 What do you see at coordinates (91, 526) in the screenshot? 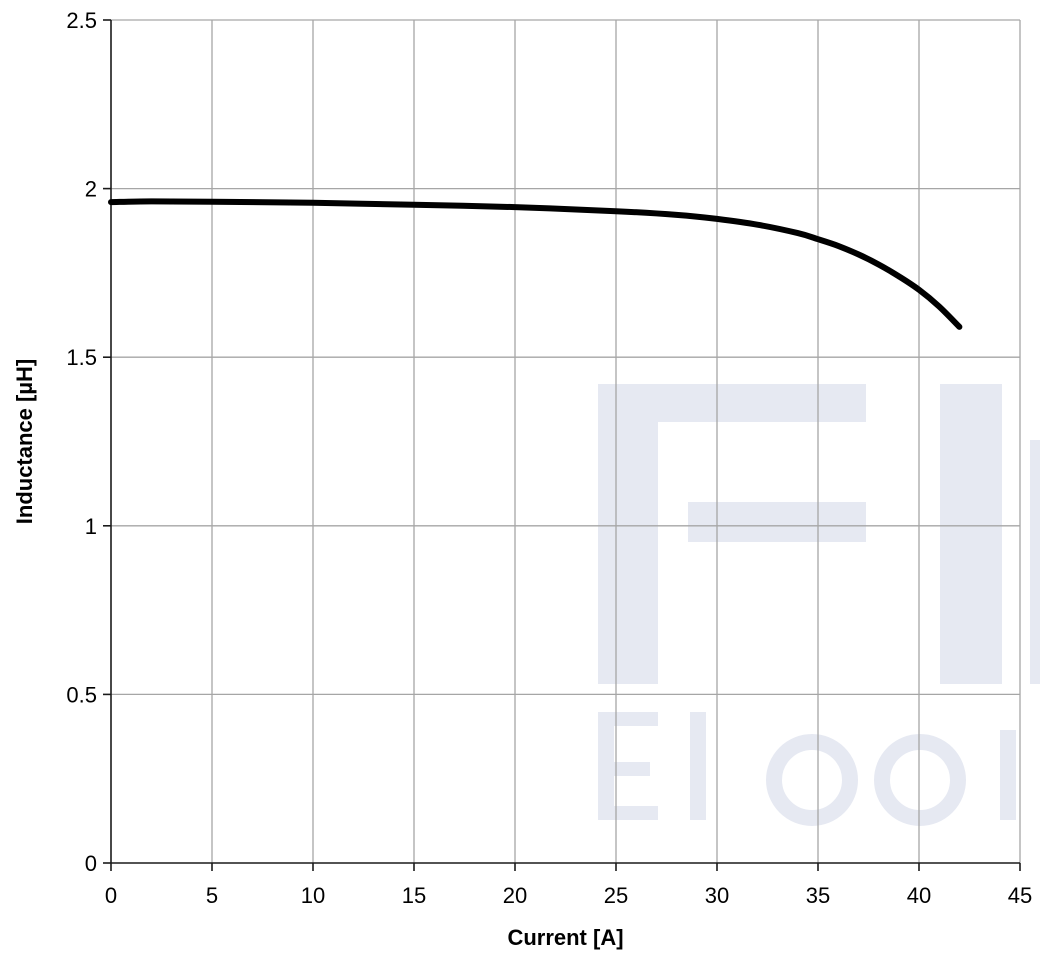
I see `y-tick-label-1: 1` at bounding box center [91, 526].